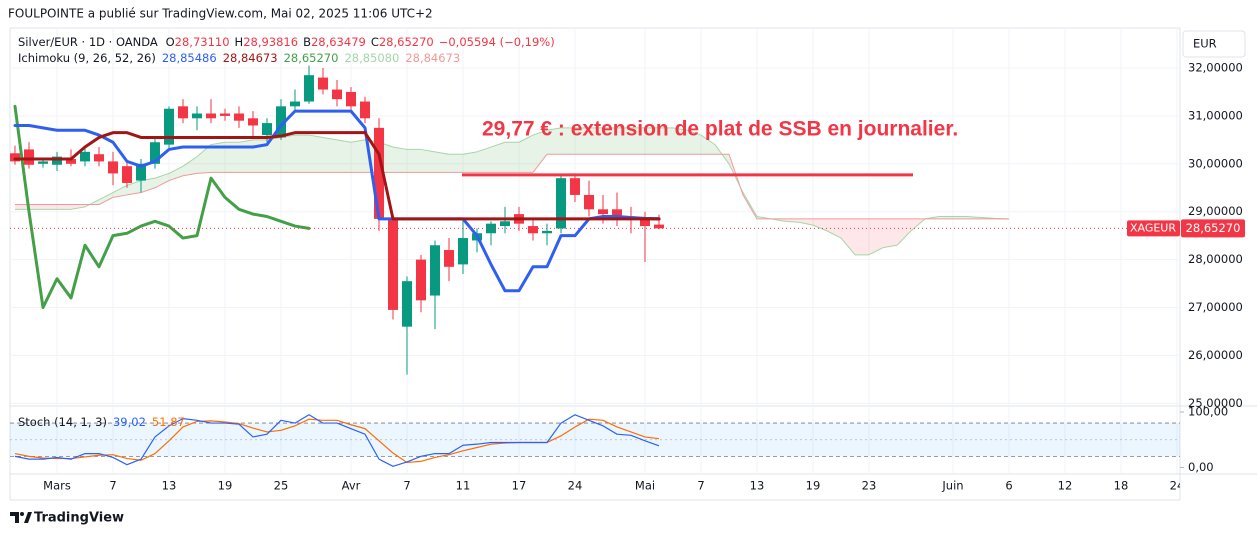 The image size is (1257, 535). I want to click on price-tag-label: 28,65270, so click(1213, 228).